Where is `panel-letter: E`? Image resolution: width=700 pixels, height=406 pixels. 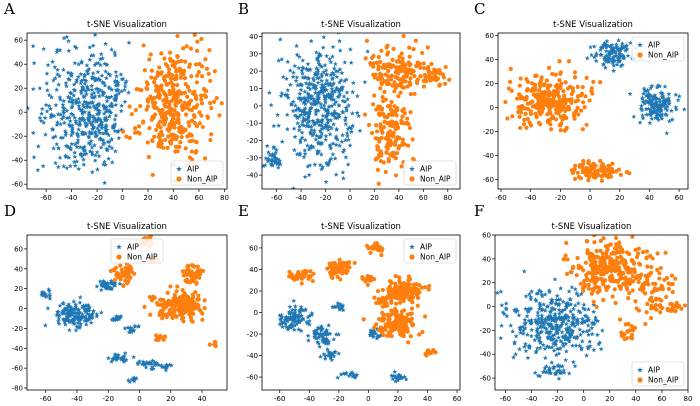 panel-letter: E is located at coordinates (243, 211).